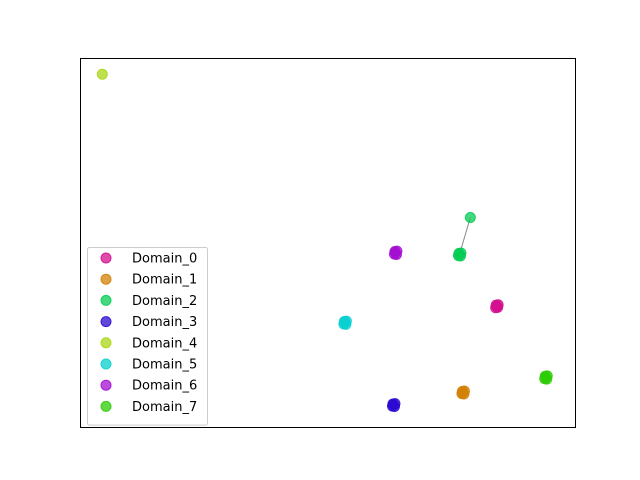 The width and height of the screenshot is (640, 480). I want to click on legend-label-Domain_0: Domain_0, so click(164, 259).